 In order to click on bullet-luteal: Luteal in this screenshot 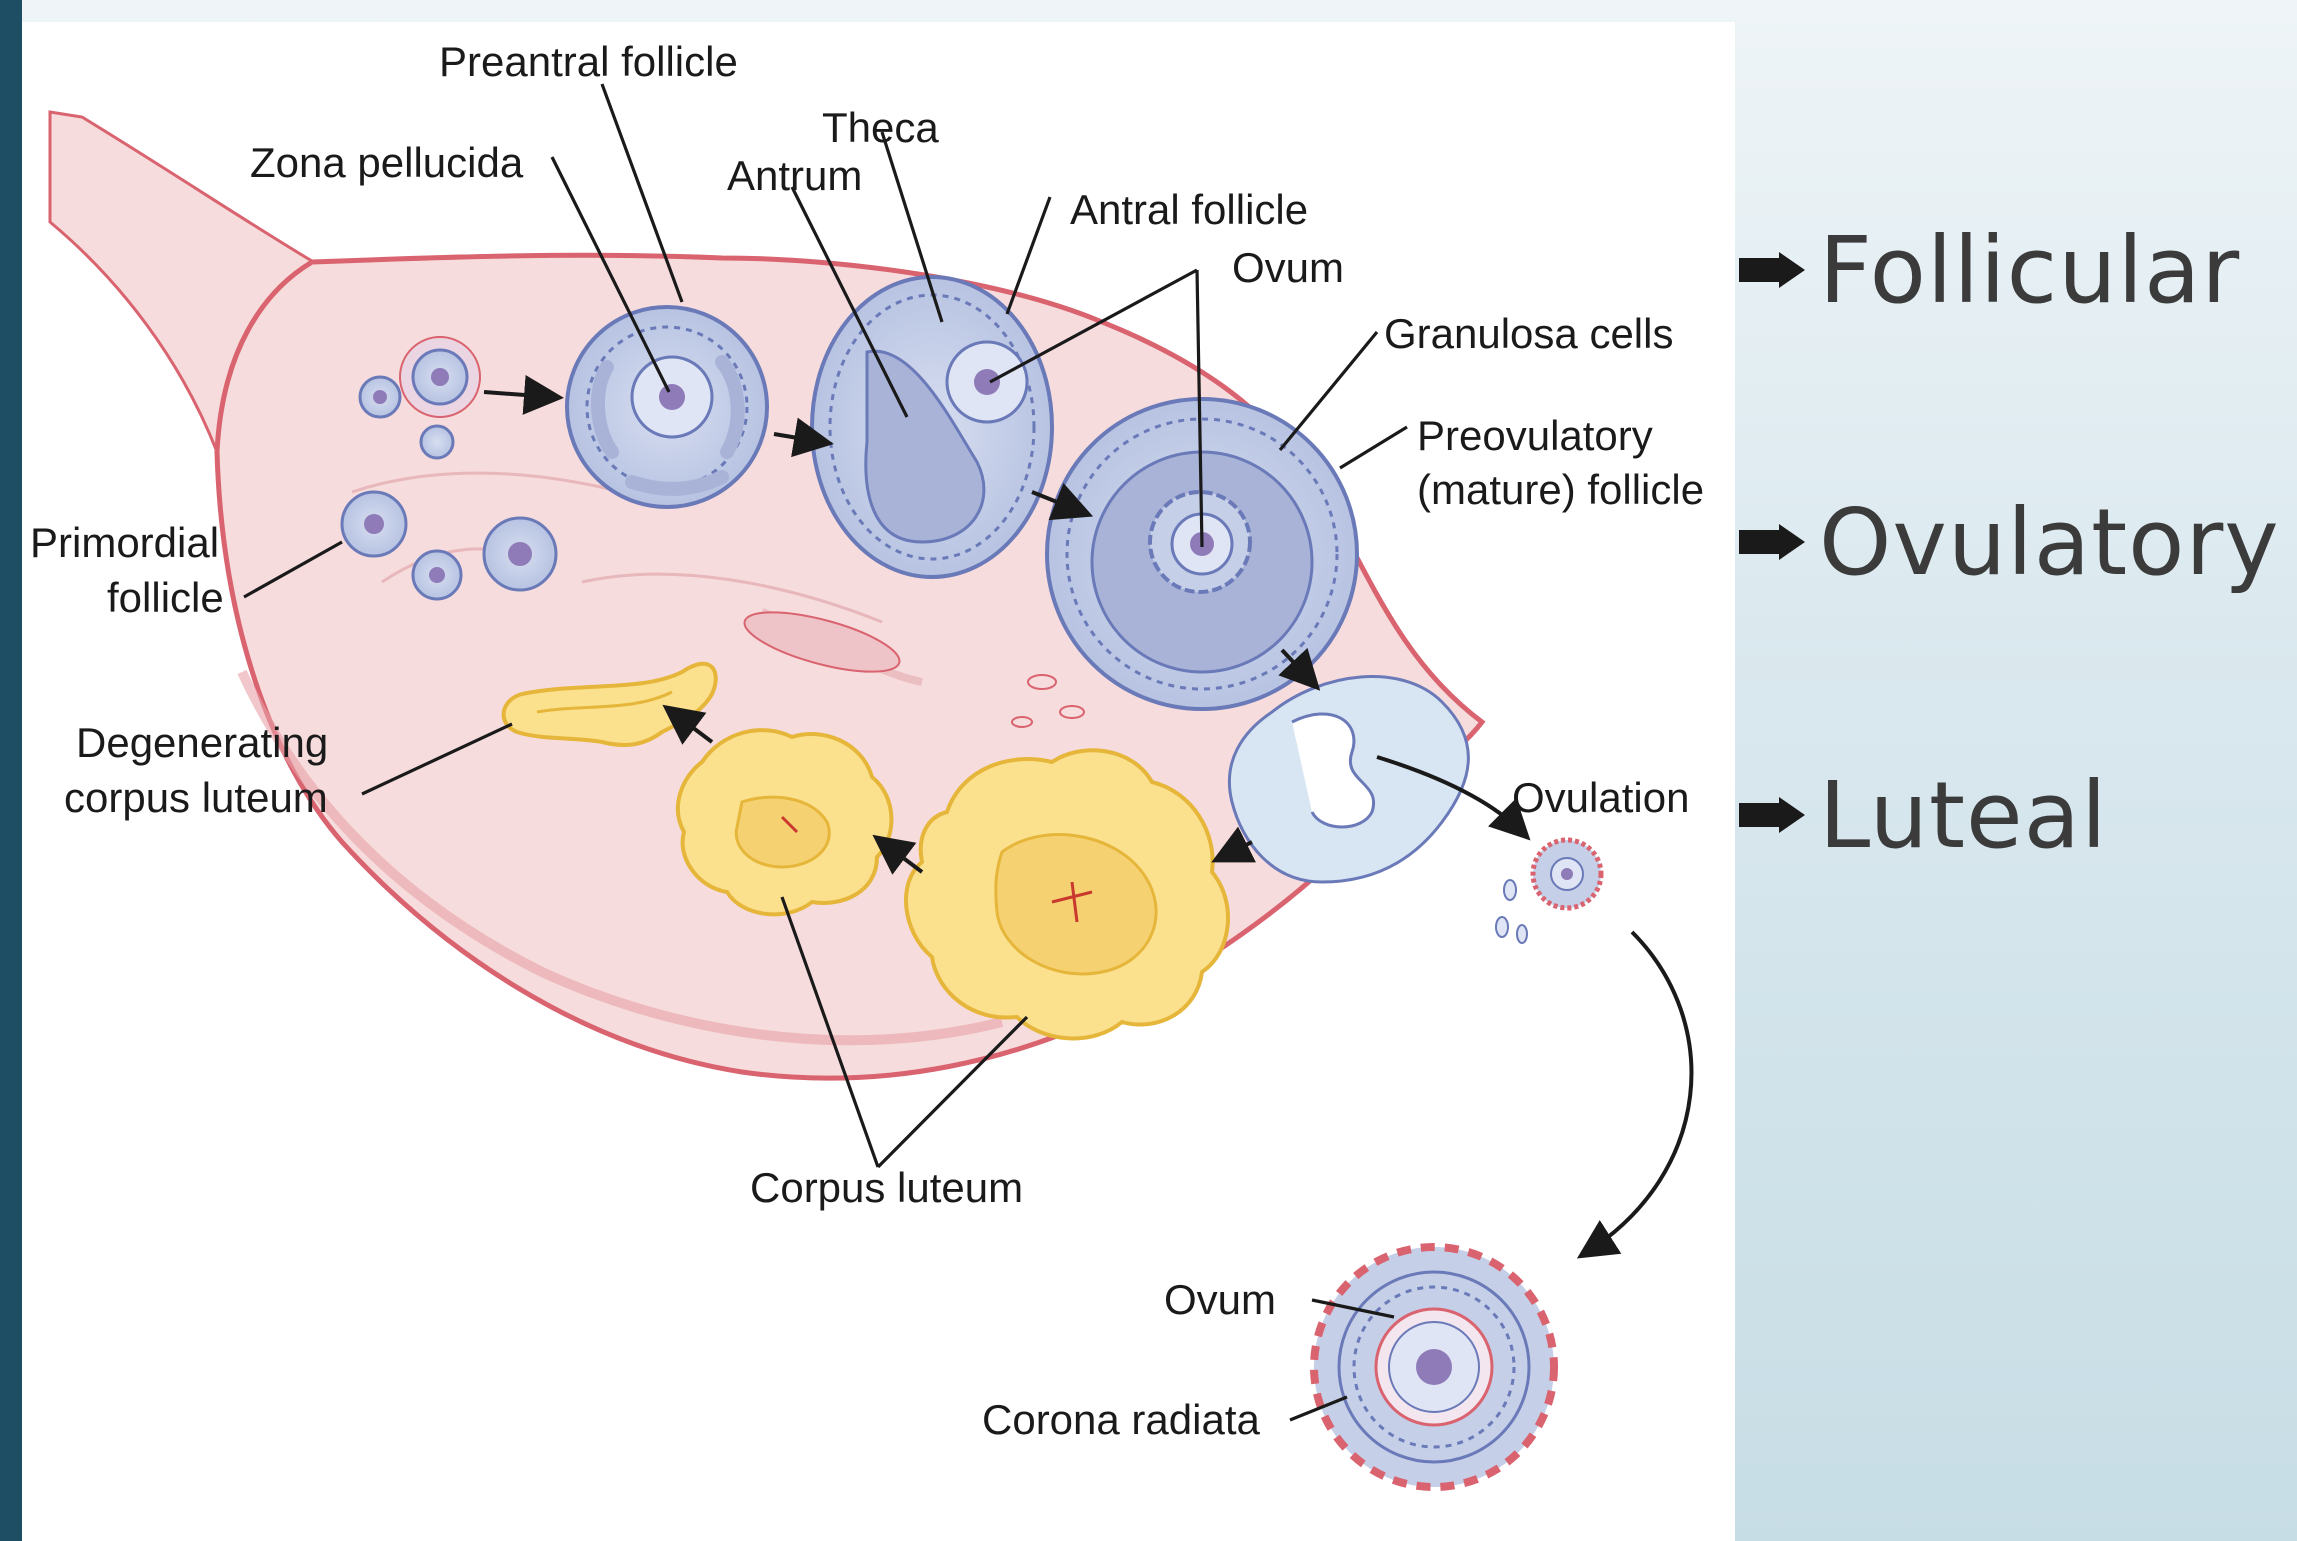, I will do `click(1921, 815)`.